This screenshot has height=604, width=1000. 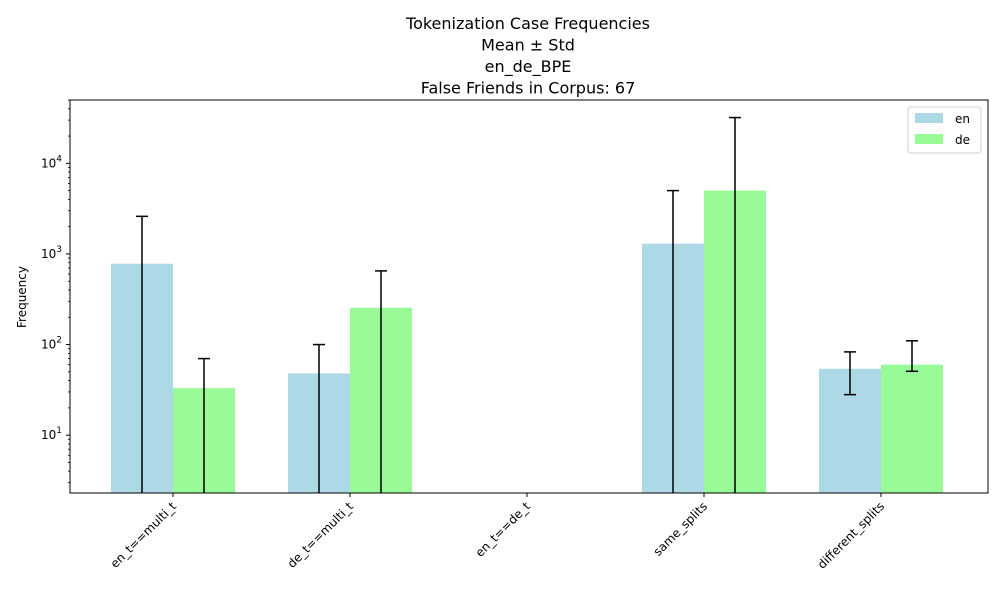 I want to click on y-tick-label: 10¹, so click(x=51, y=434).